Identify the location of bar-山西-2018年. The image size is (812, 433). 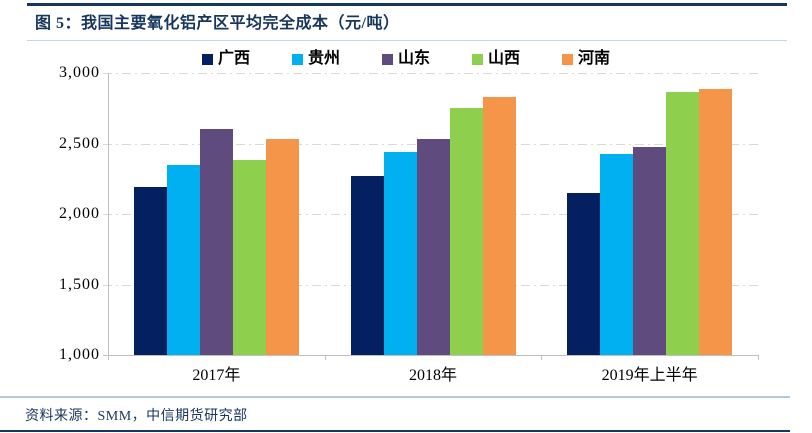
(466, 231).